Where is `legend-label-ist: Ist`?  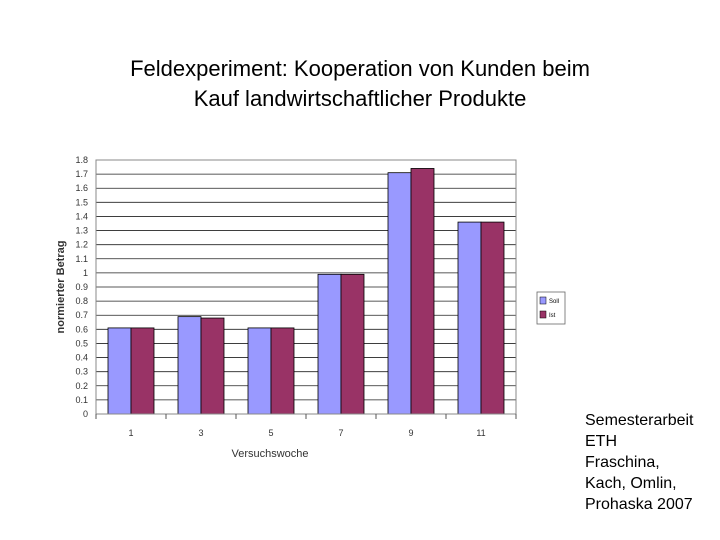 legend-label-ist: Ist is located at coordinates (552, 316).